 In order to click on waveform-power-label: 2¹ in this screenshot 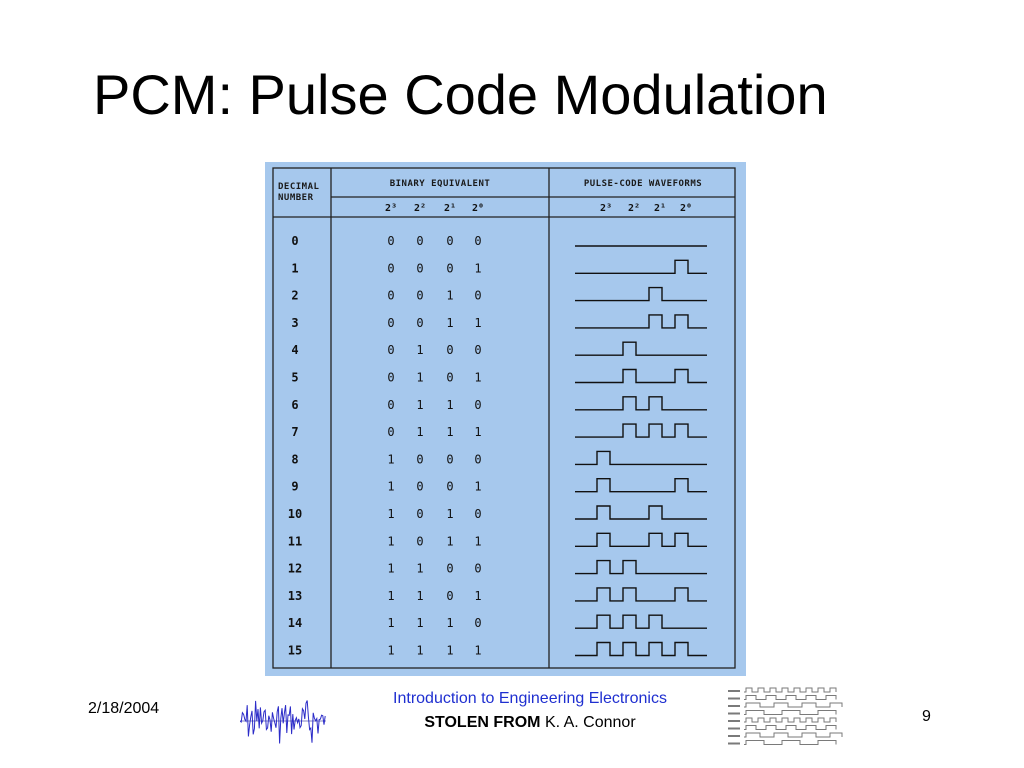, I will do `click(660, 208)`.